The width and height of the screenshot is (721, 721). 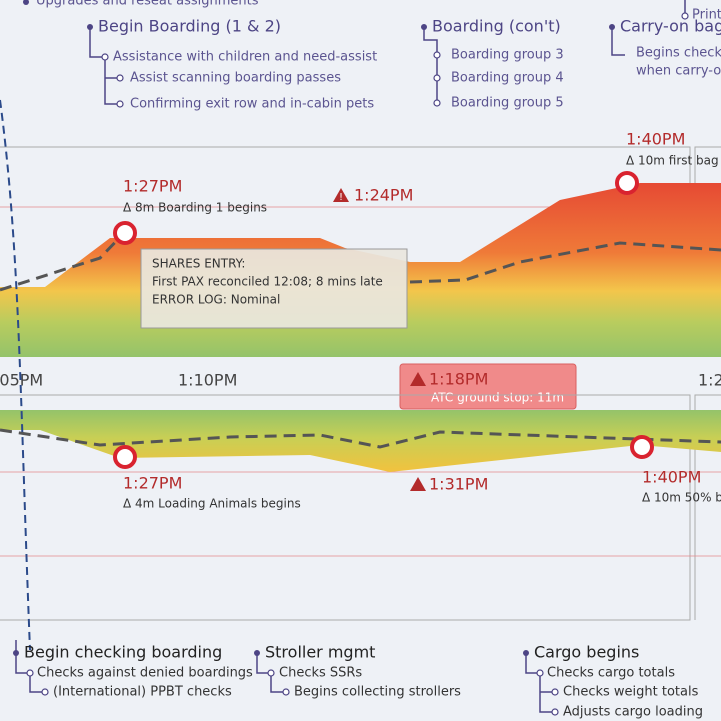 I want to click on item: Checks cargo totals, so click(x=611, y=673).